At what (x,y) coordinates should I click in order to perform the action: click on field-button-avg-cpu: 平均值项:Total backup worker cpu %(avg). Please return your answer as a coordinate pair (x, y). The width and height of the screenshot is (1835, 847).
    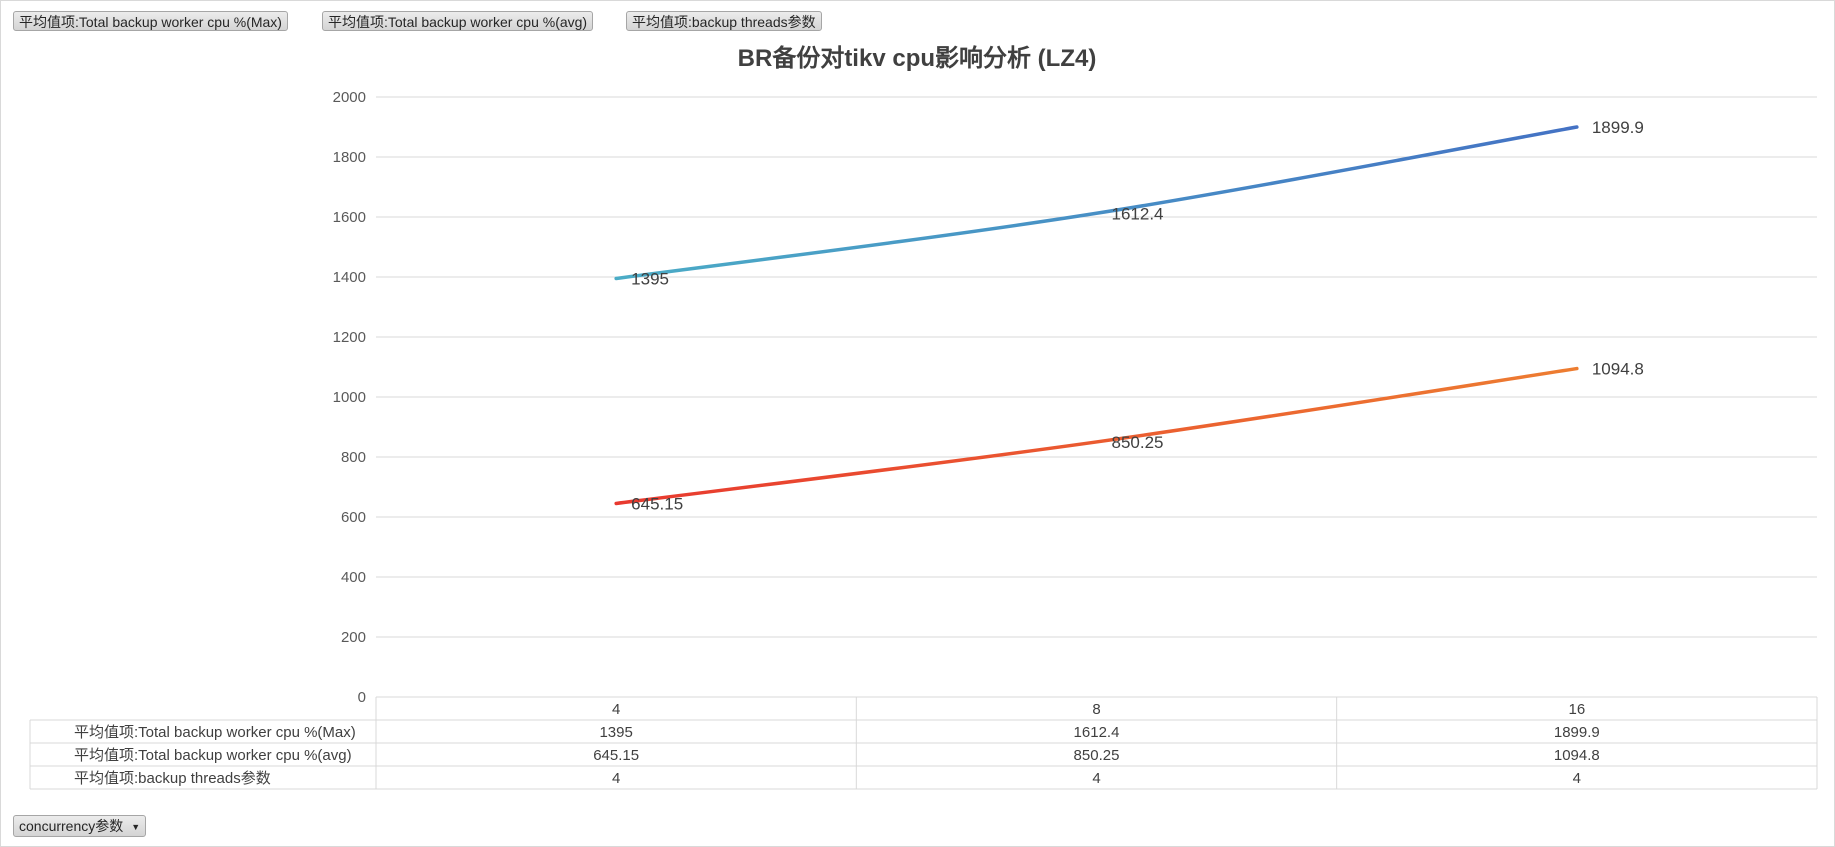
    Looking at the image, I should click on (458, 21).